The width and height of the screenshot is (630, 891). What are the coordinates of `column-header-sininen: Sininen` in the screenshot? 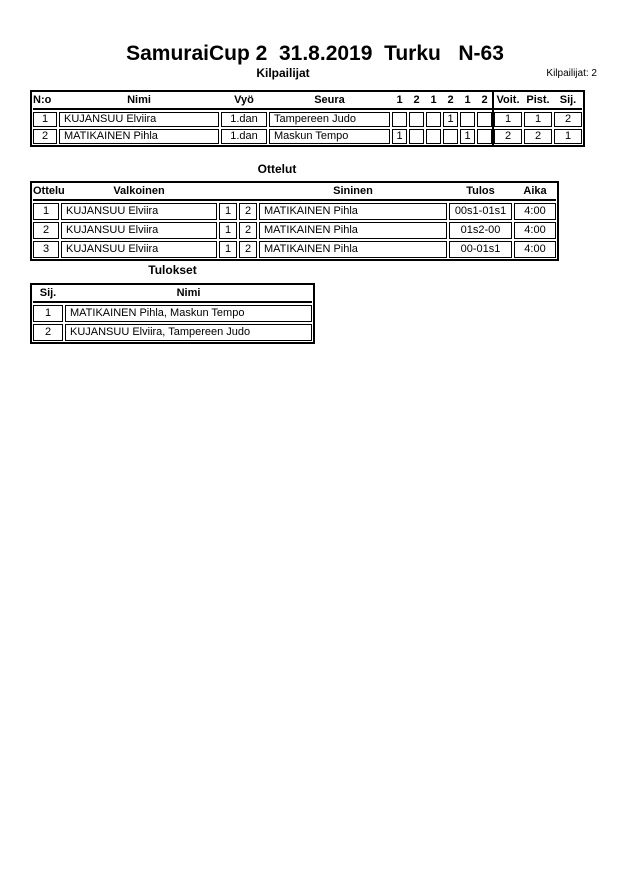 It's located at (353, 191).